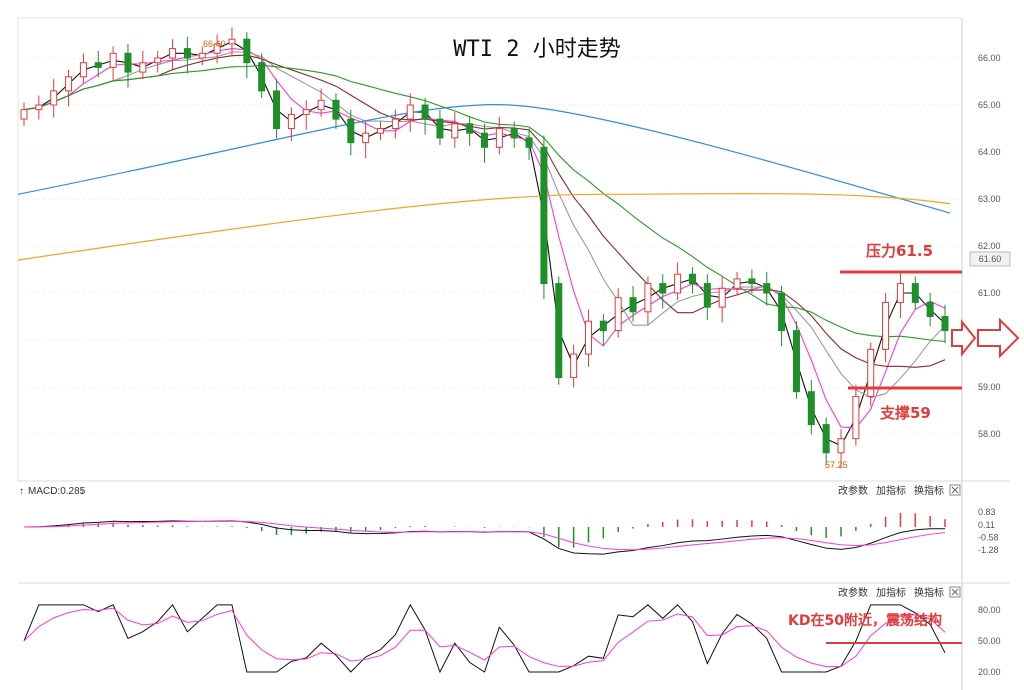 The width and height of the screenshot is (1024, 690). I want to click on macd-tick-label: -1.28, so click(988, 550).